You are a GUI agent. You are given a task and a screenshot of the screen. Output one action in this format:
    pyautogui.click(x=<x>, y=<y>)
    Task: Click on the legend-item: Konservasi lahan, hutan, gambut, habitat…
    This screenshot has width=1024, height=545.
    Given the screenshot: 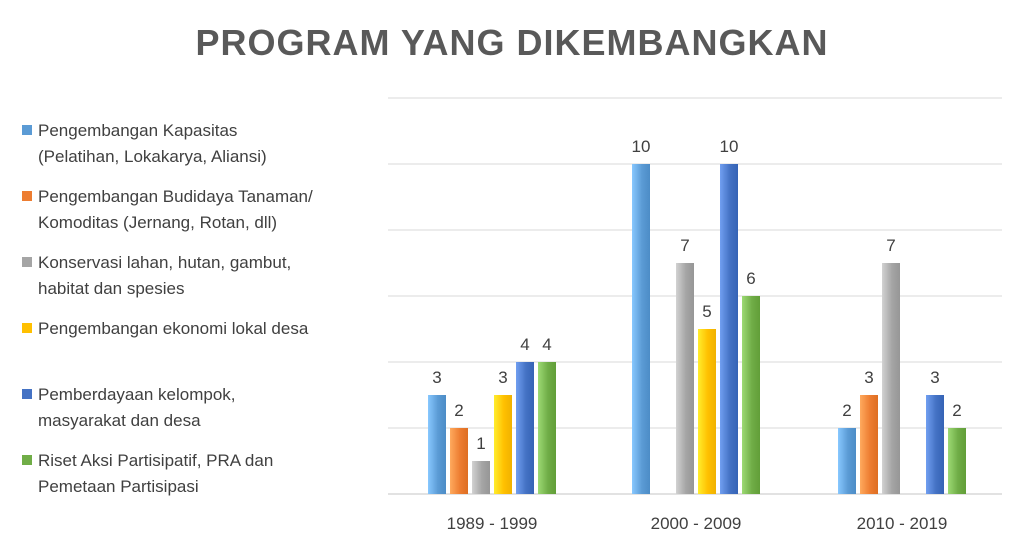 What is the action you would take?
    pyautogui.click(x=156, y=276)
    